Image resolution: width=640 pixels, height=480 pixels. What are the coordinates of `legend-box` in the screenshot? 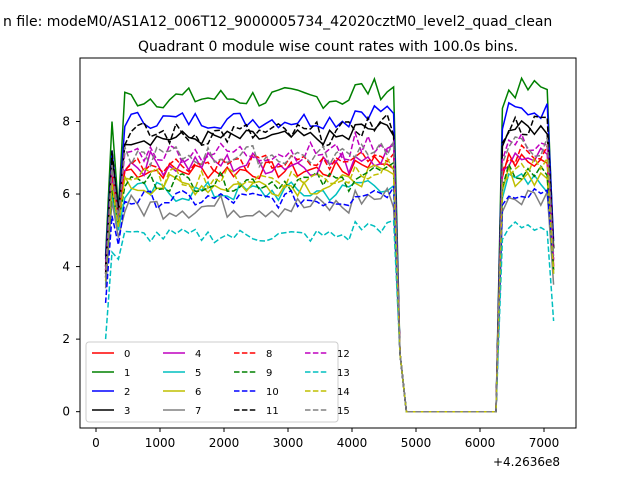 It's located at (212, 382).